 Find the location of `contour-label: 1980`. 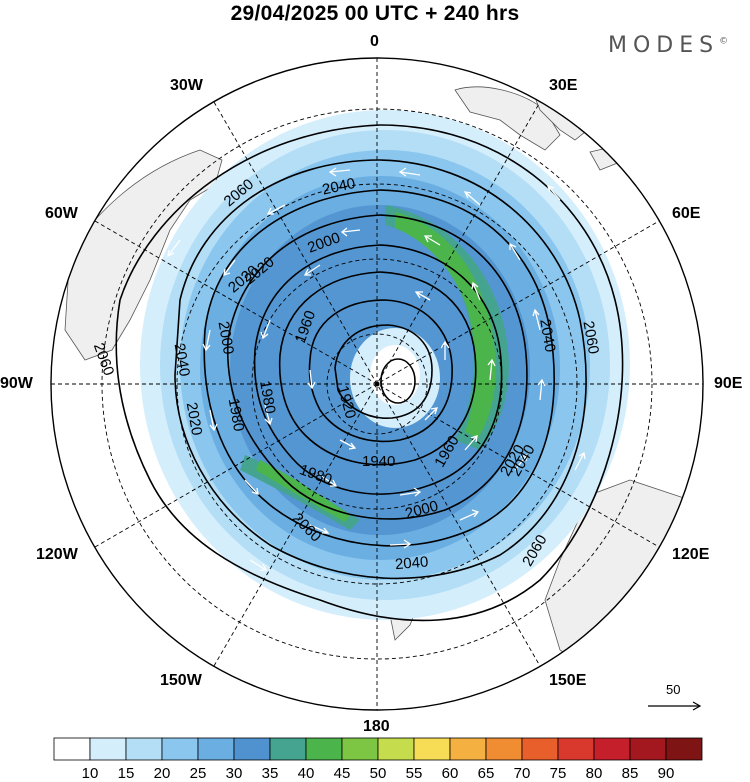

contour-label: 1980 is located at coordinates (267, 397).